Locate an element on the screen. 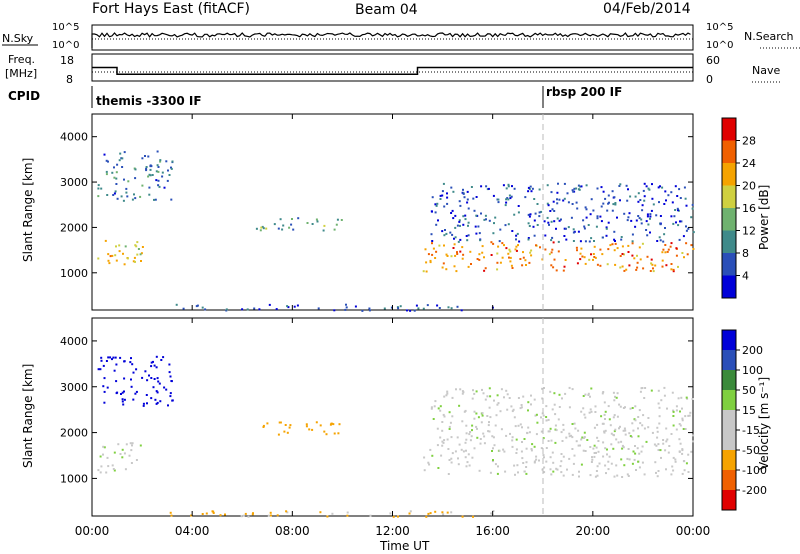 This screenshot has width=800, height=554. cpid-segment-1: themis -3300 IF is located at coordinates (149, 101).